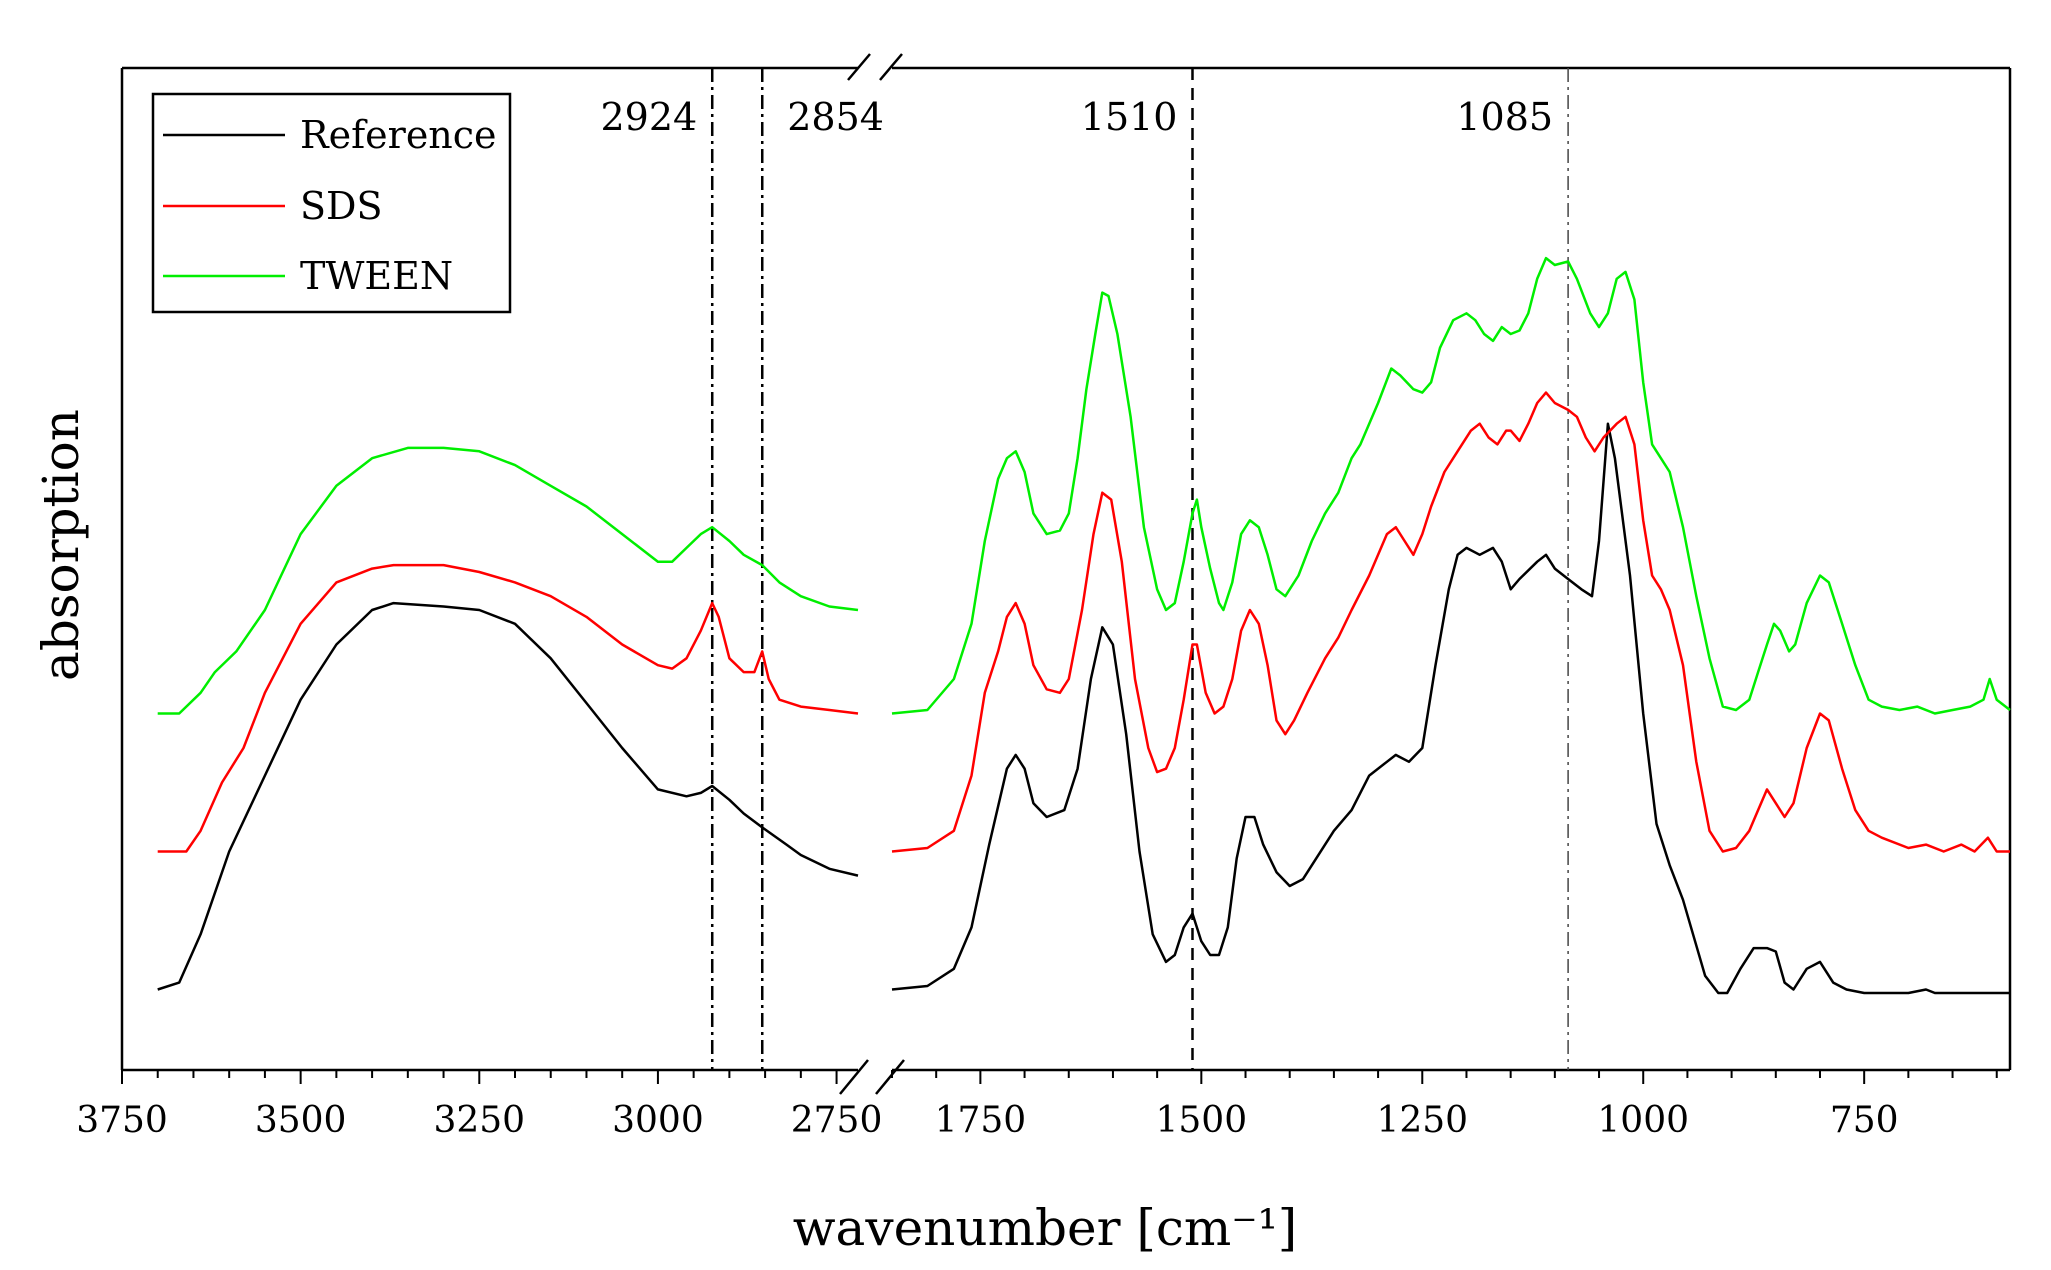 Image resolution: width=2051 pixels, height=1270 pixels. What do you see at coordinates (61, 545) in the screenshot?
I see `y-axis-title: absorption` at bounding box center [61, 545].